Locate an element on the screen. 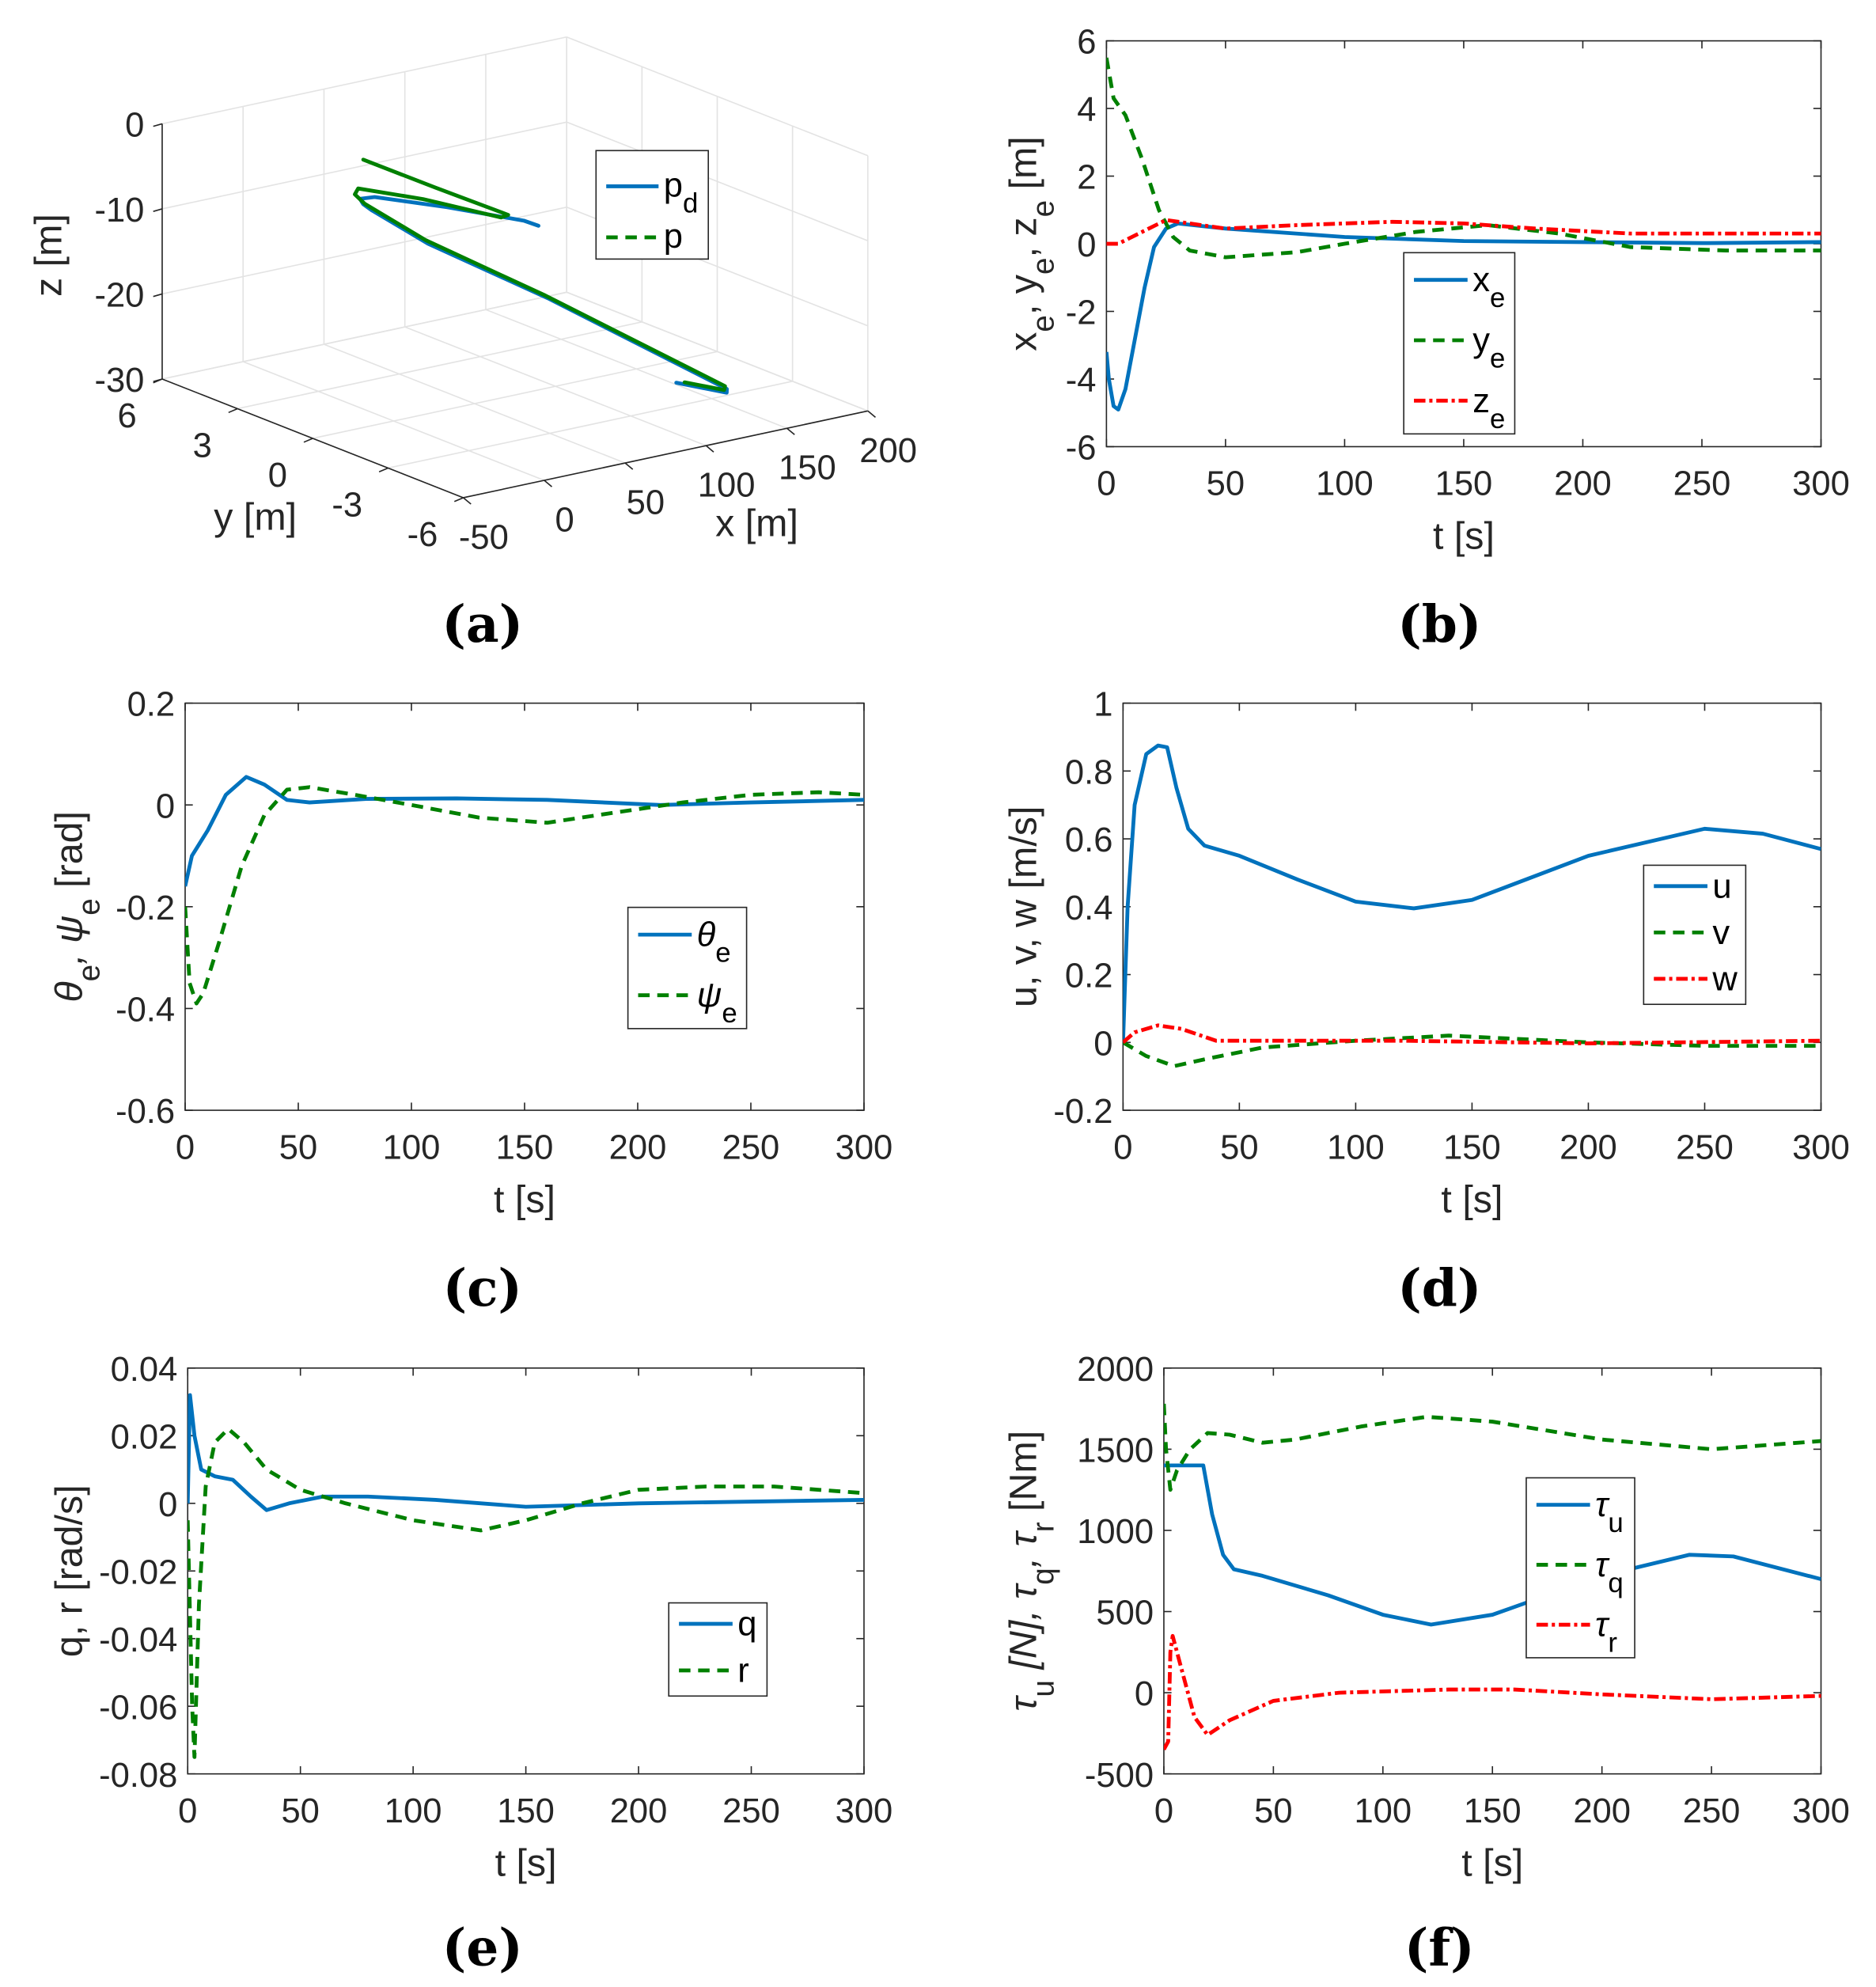  y-tick-label: 0.8 is located at coordinates (1089, 772).